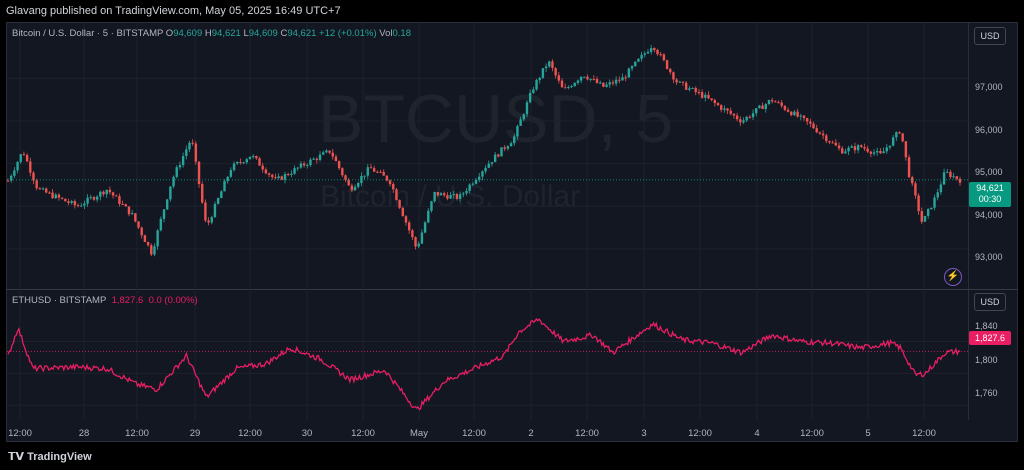 The width and height of the screenshot is (1024, 470). I want to click on time-tick-label: 3, so click(644, 433).